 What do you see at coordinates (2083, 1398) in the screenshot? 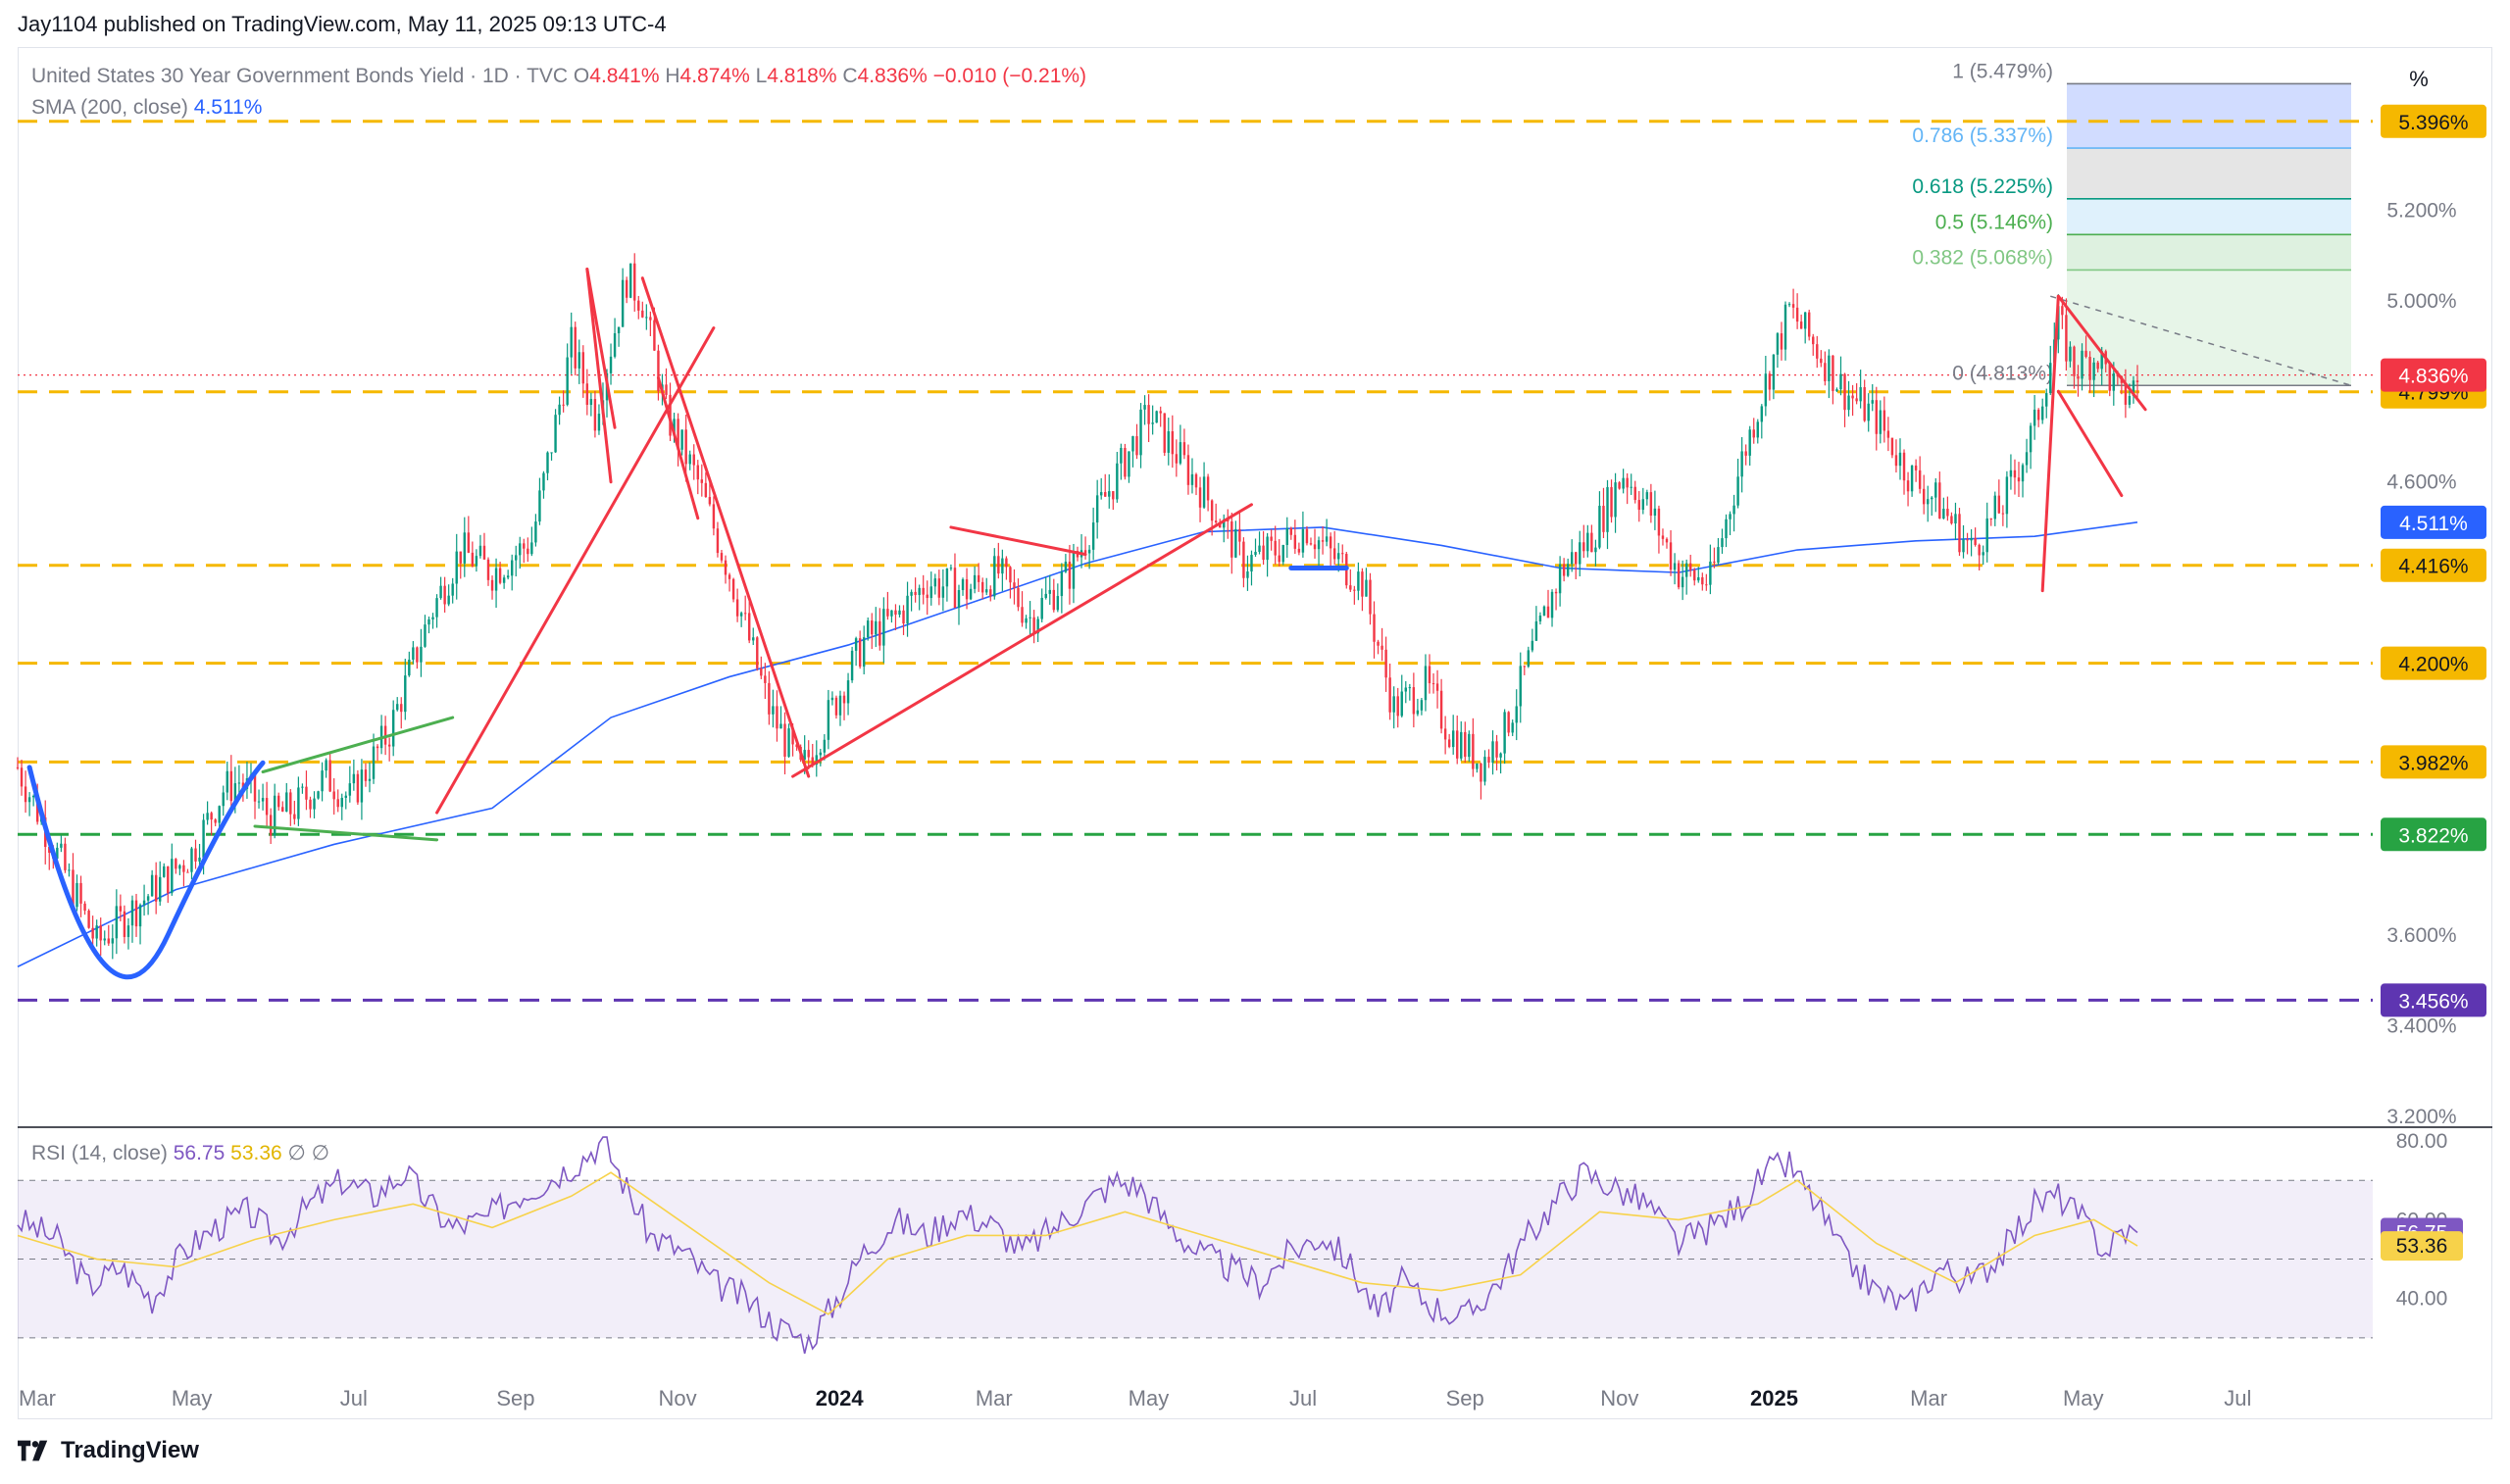
I see `time-tick-label: May` at bounding box center [2083, 1398].